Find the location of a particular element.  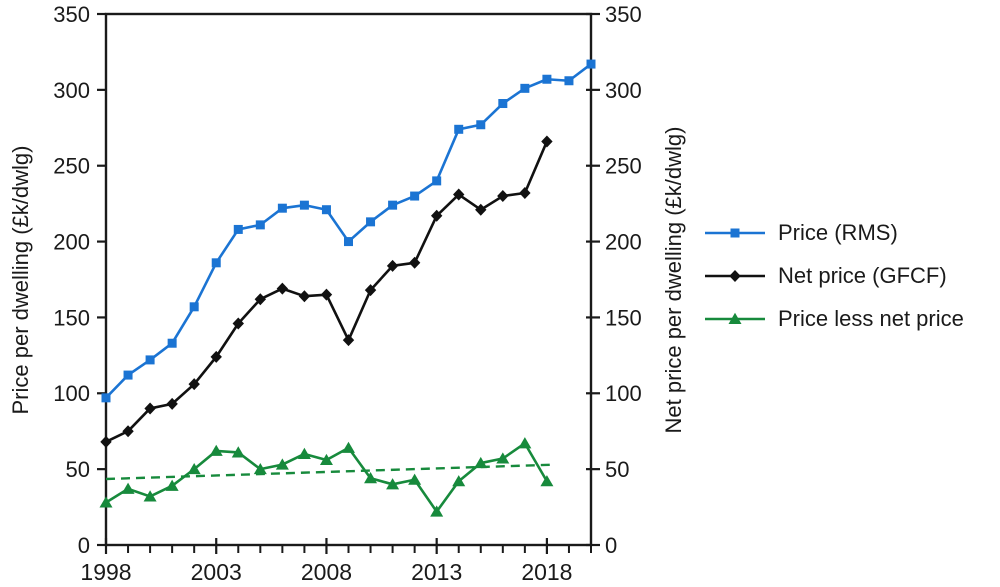

x-axis-ticks: 1998 2003 2008 2013 2018 is located at coordinates (336, 561).